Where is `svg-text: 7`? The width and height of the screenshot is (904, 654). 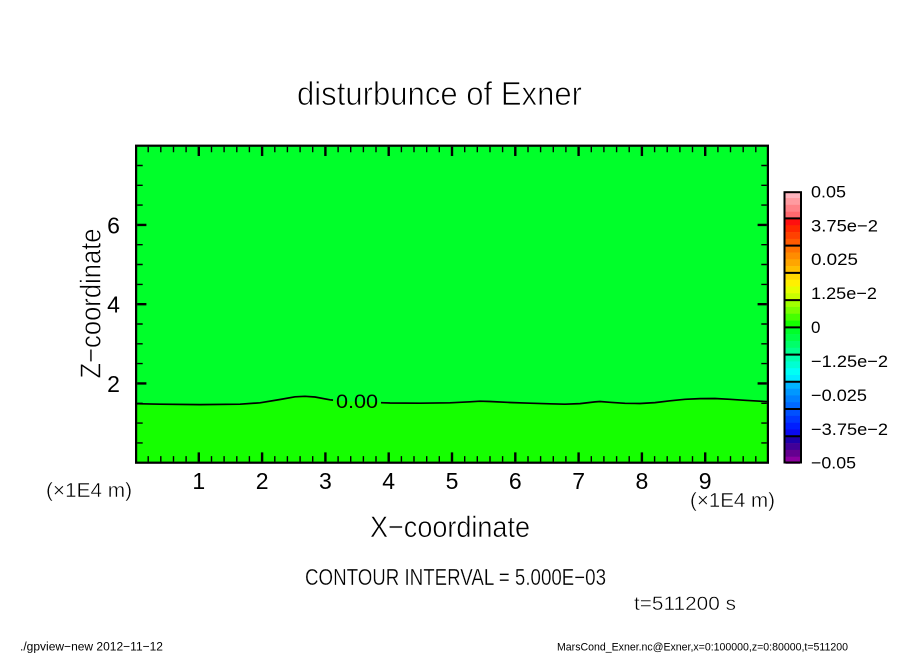 svg-text: 7 is located at coordinates (578, 481).